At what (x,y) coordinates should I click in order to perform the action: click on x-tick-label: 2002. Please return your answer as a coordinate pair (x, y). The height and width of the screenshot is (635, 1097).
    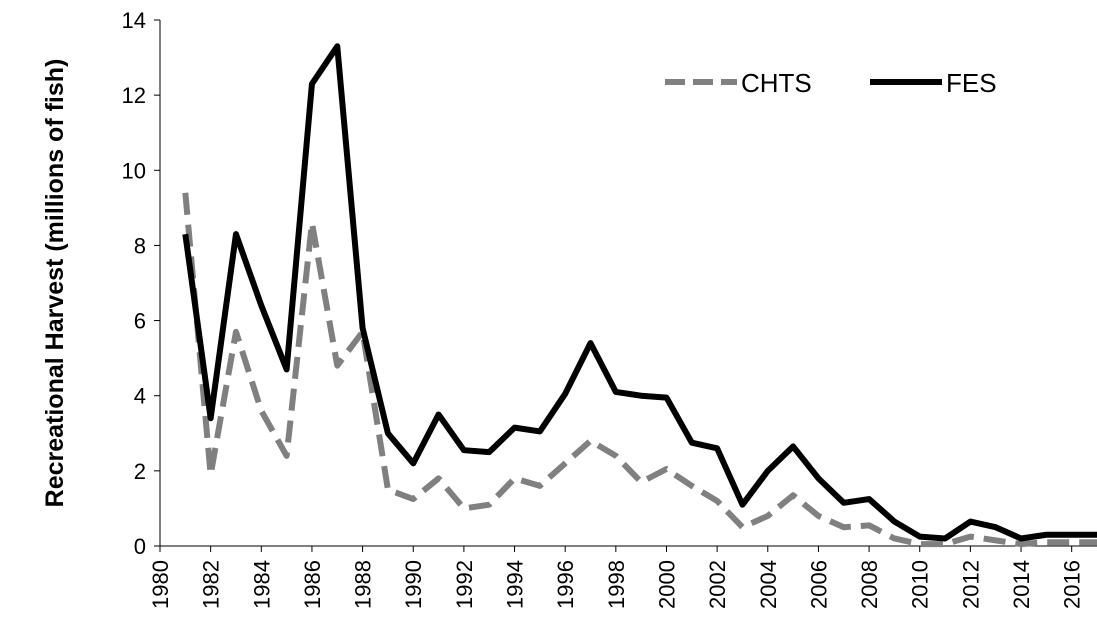
    Looking at the image, I should click on (717, 584).